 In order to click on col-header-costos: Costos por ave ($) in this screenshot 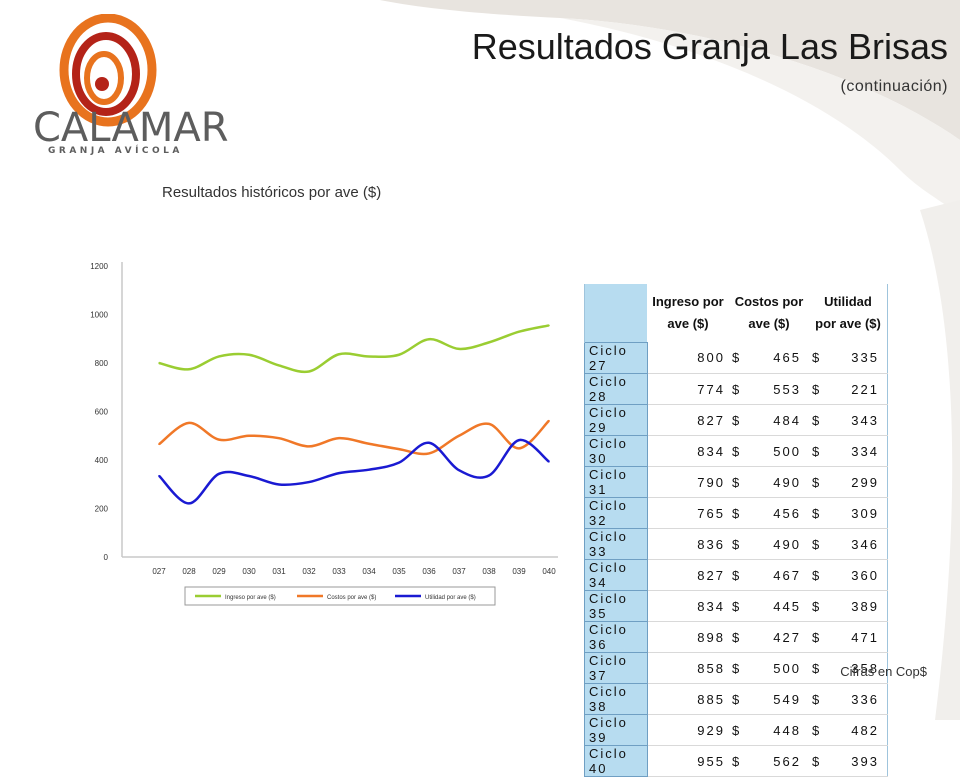, I will do `click(769, 313)`.